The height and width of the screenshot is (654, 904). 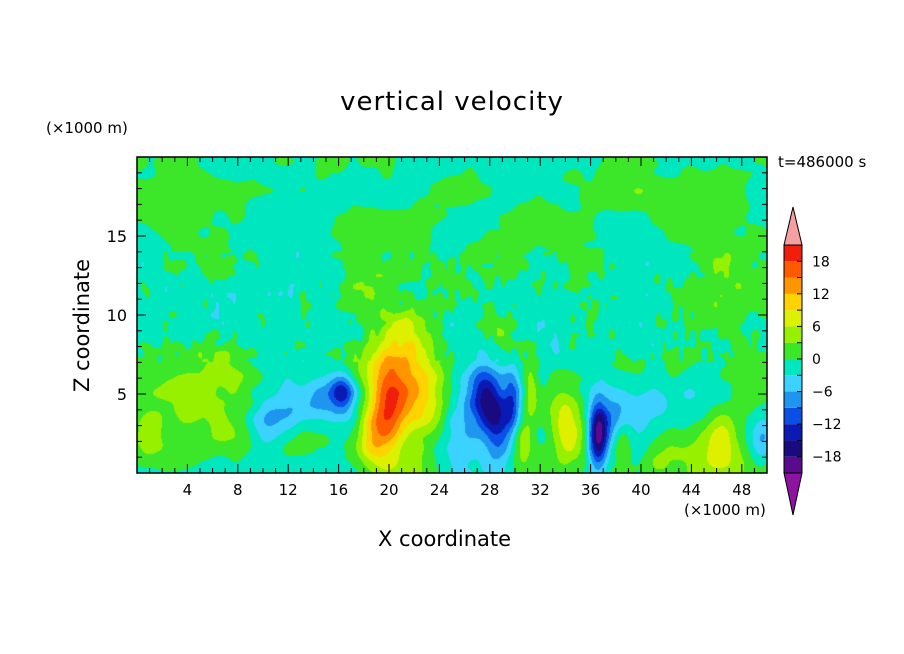 What do you see at coordinates (489, 490) in the screenshot?
I see `x-tick-label: 28` at bounding box center [489, 490].